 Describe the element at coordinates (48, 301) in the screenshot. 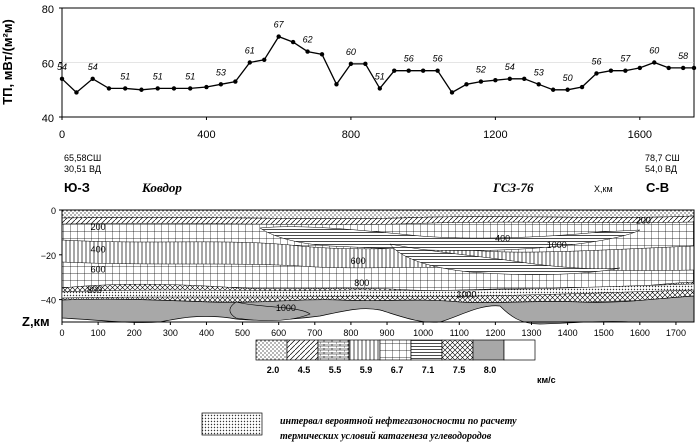

I see `section-y-tick-label: −40` at that location.